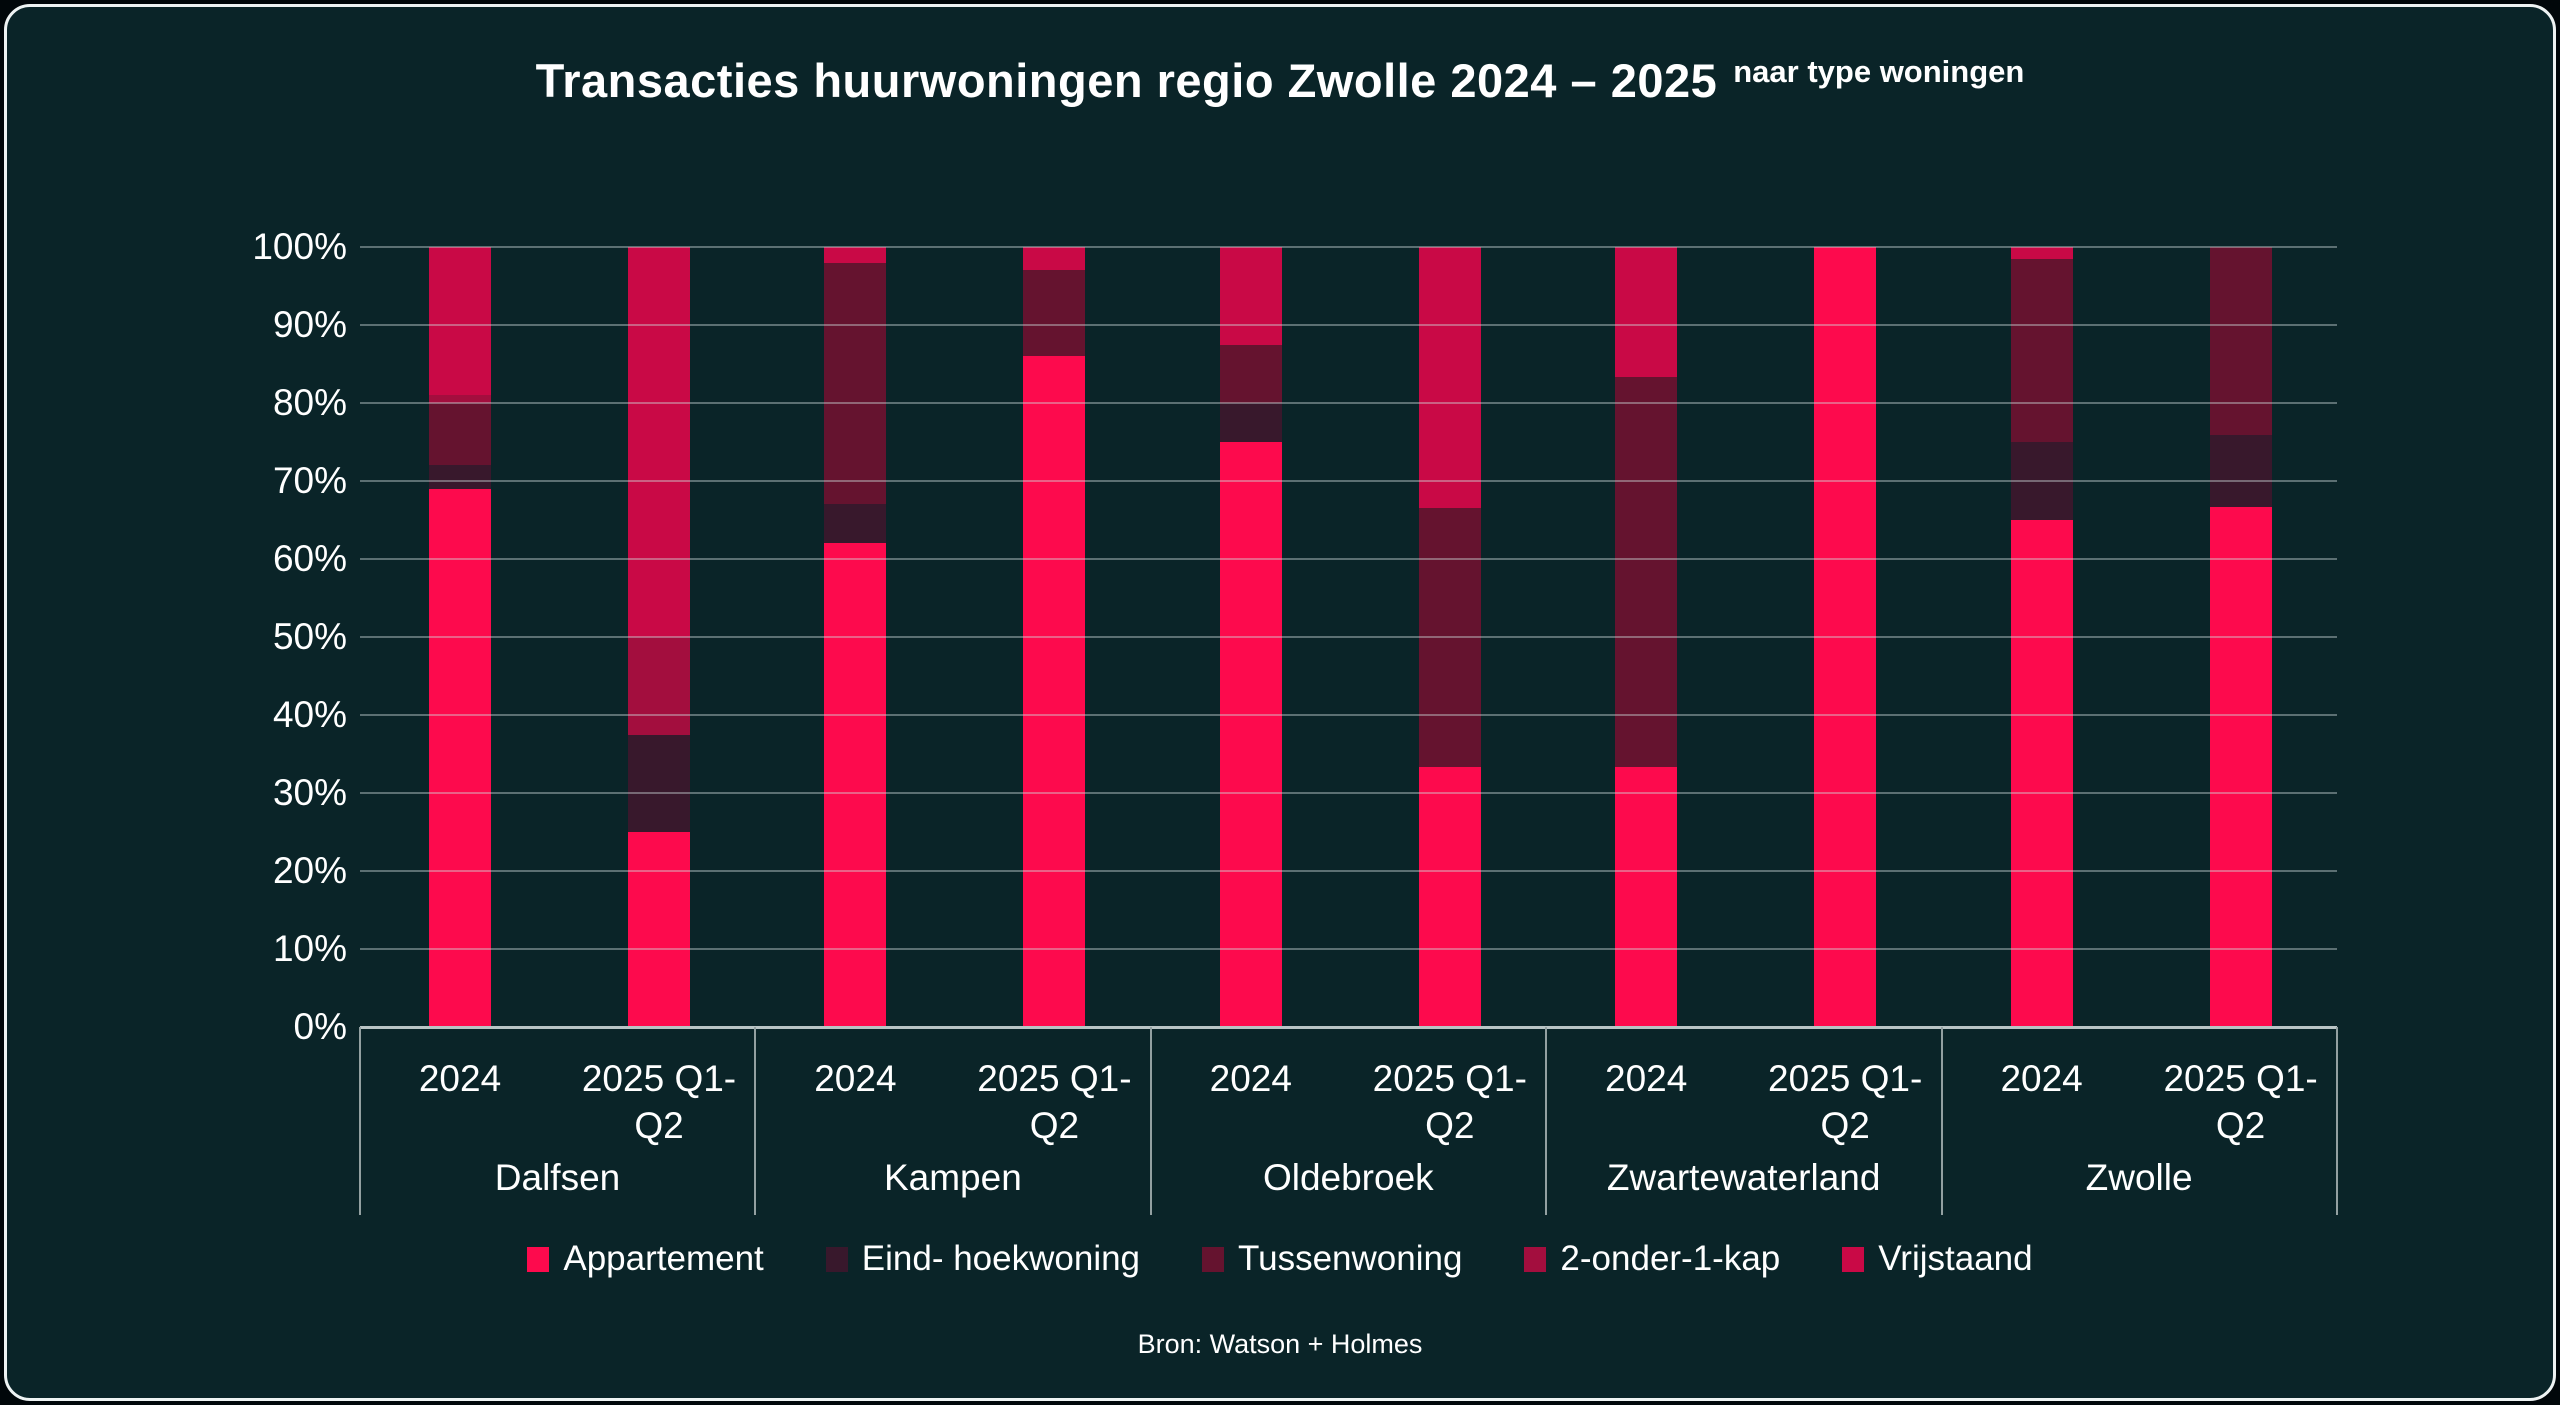  I want to click on chart-title-suffix: naar type woningen, so click(1879, 71).